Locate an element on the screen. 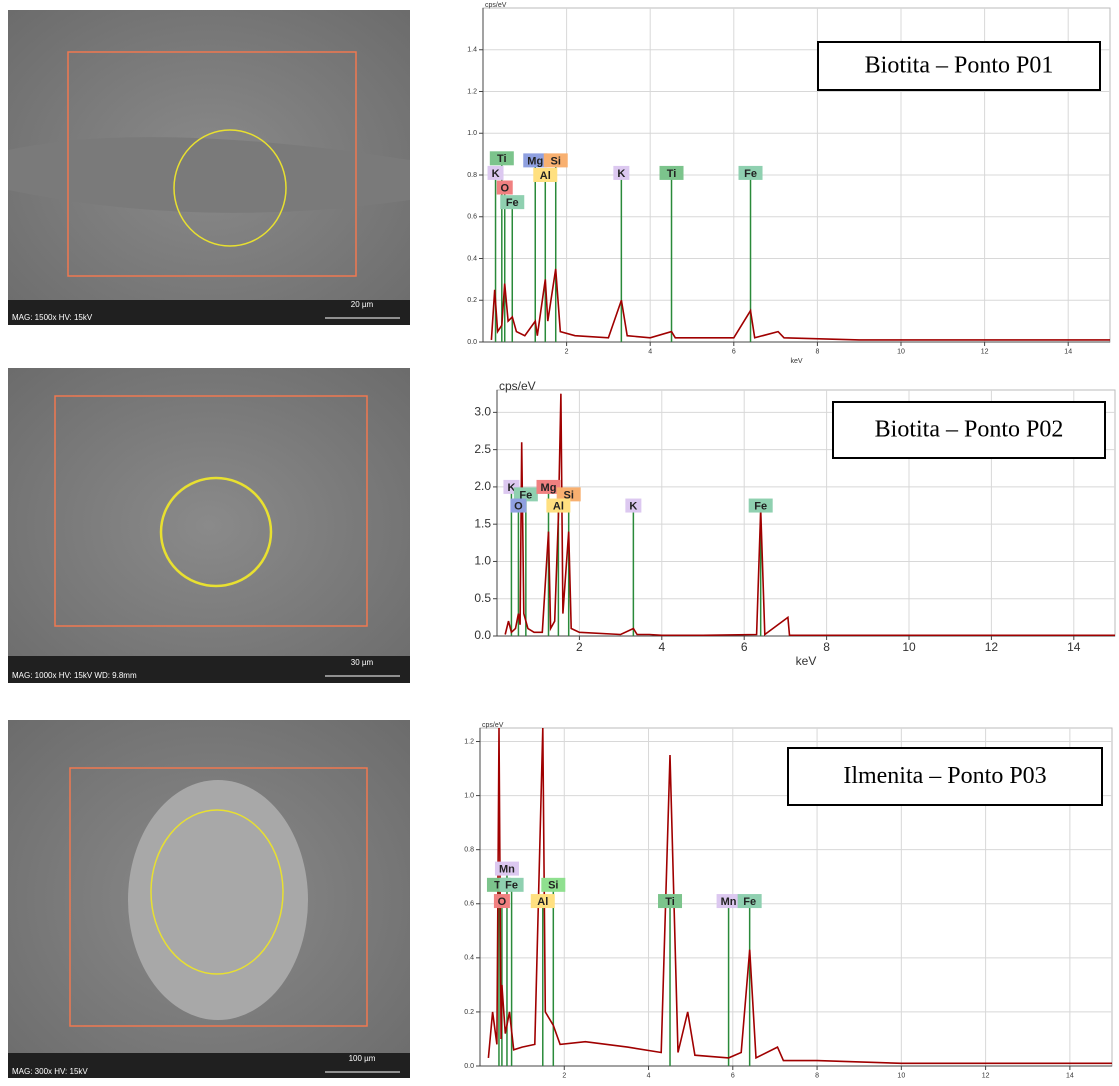  sem-grain is located at coordinates (218, 900).